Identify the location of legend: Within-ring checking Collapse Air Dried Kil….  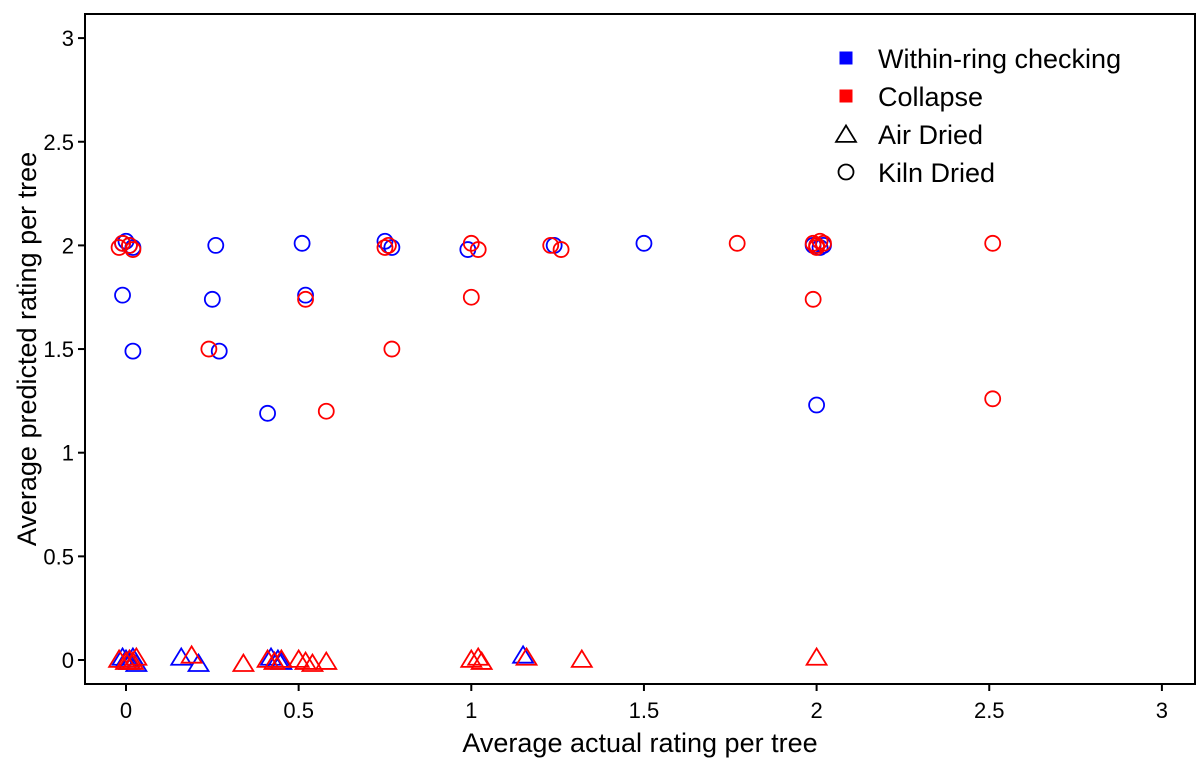
(977, 116).